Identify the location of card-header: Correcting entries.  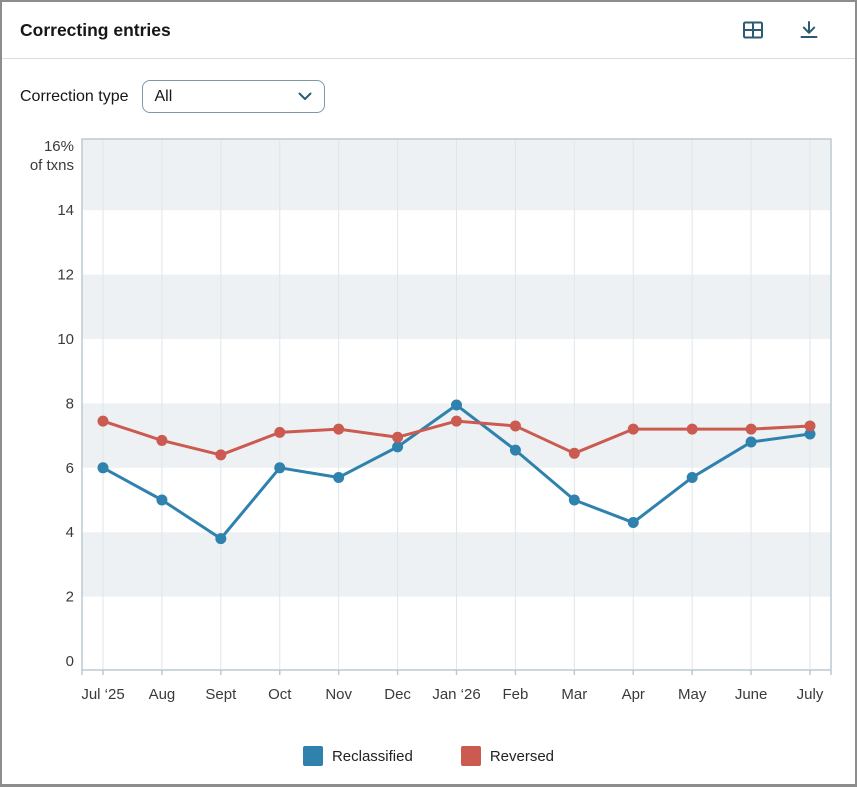
(428, 30).